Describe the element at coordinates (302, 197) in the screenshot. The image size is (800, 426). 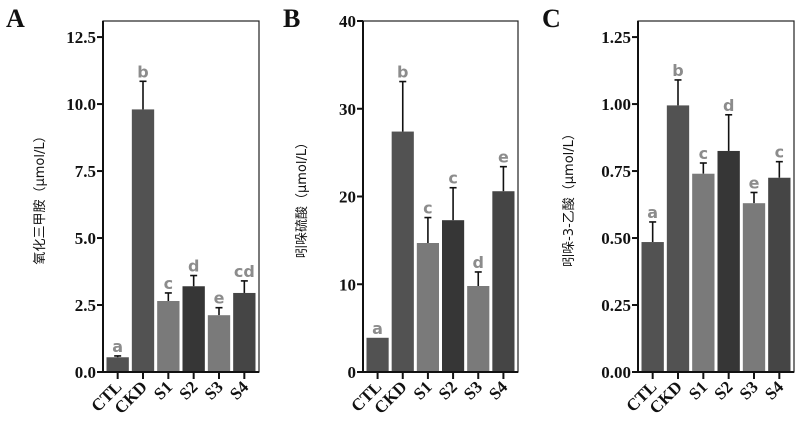
I see `y-axis-label: 吲哚硫酸（μmol/L）` at that location.